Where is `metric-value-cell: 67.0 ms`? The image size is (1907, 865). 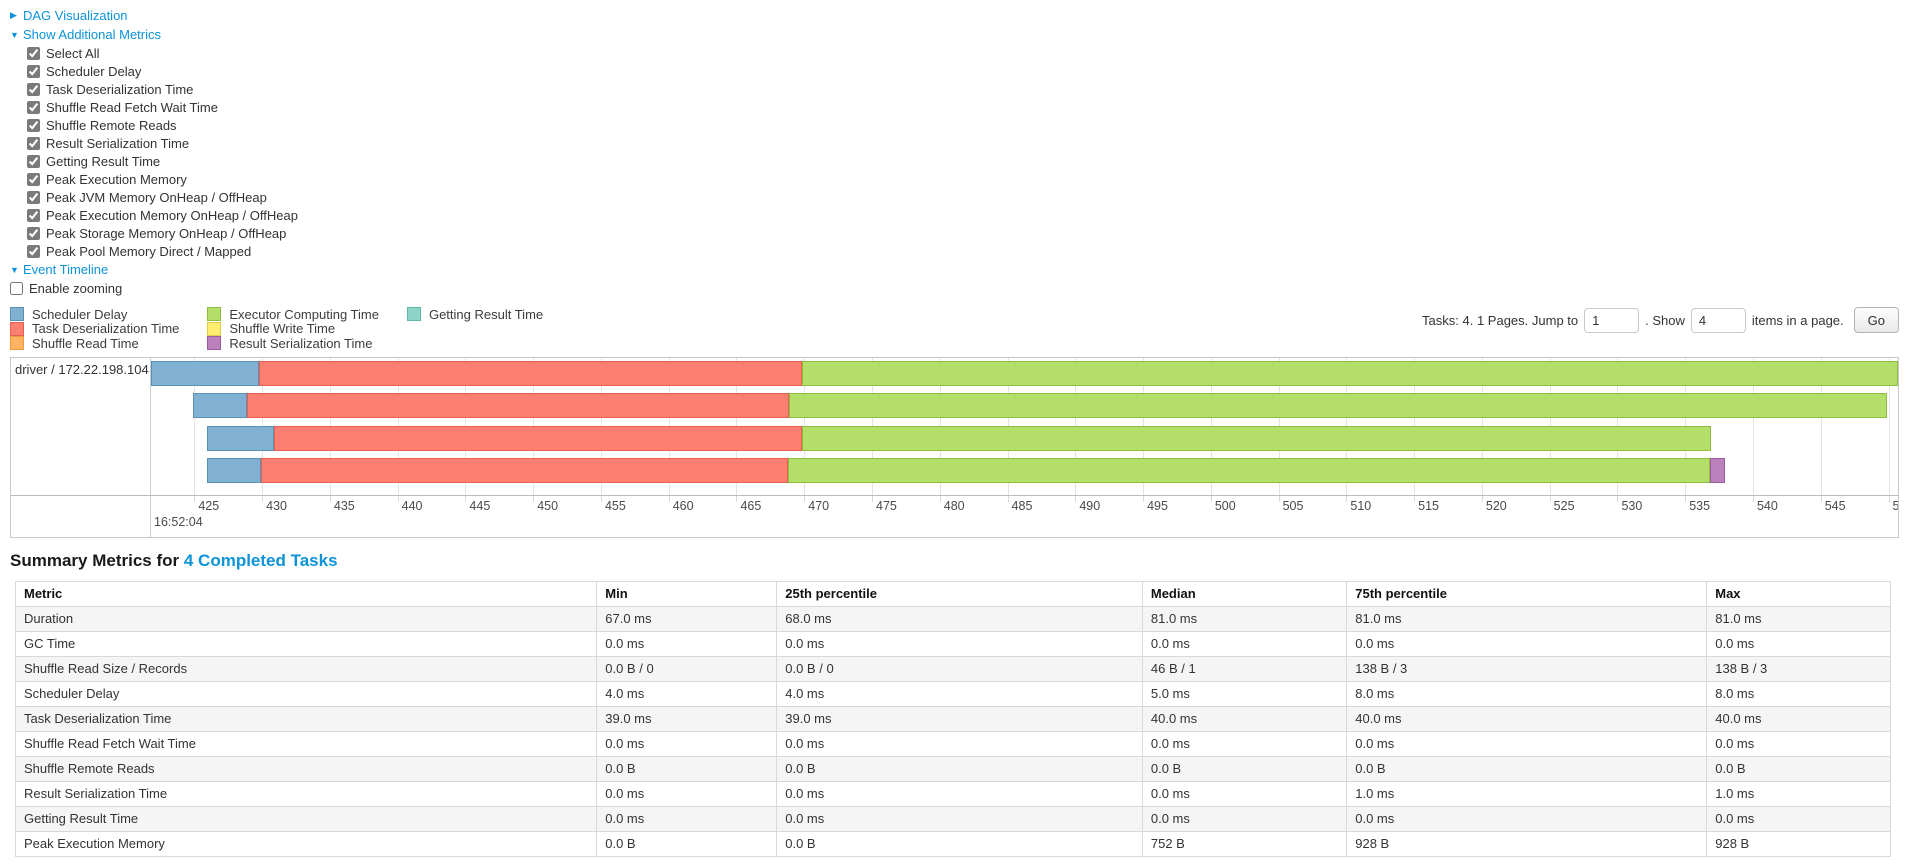 metric-value-cell: 67.0 ms is located at coordinates (687, 618).